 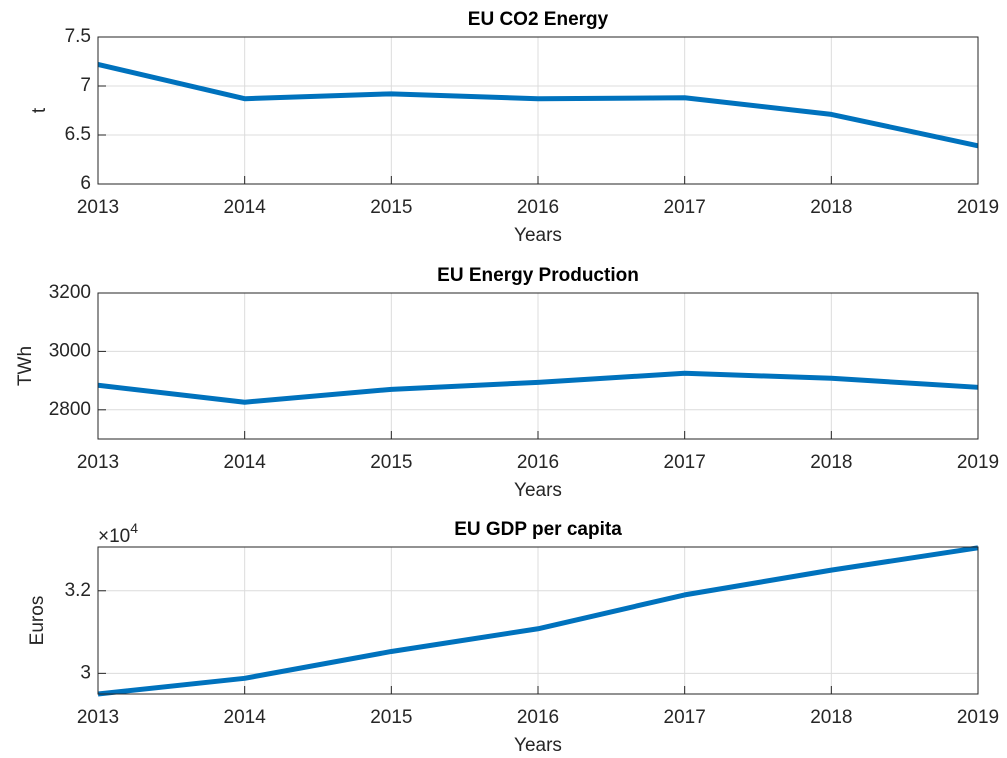 What do you see at coordinates (39, 110) in the screenshot?
I see `y-axis-label: t` at bounding box center [39, 110].